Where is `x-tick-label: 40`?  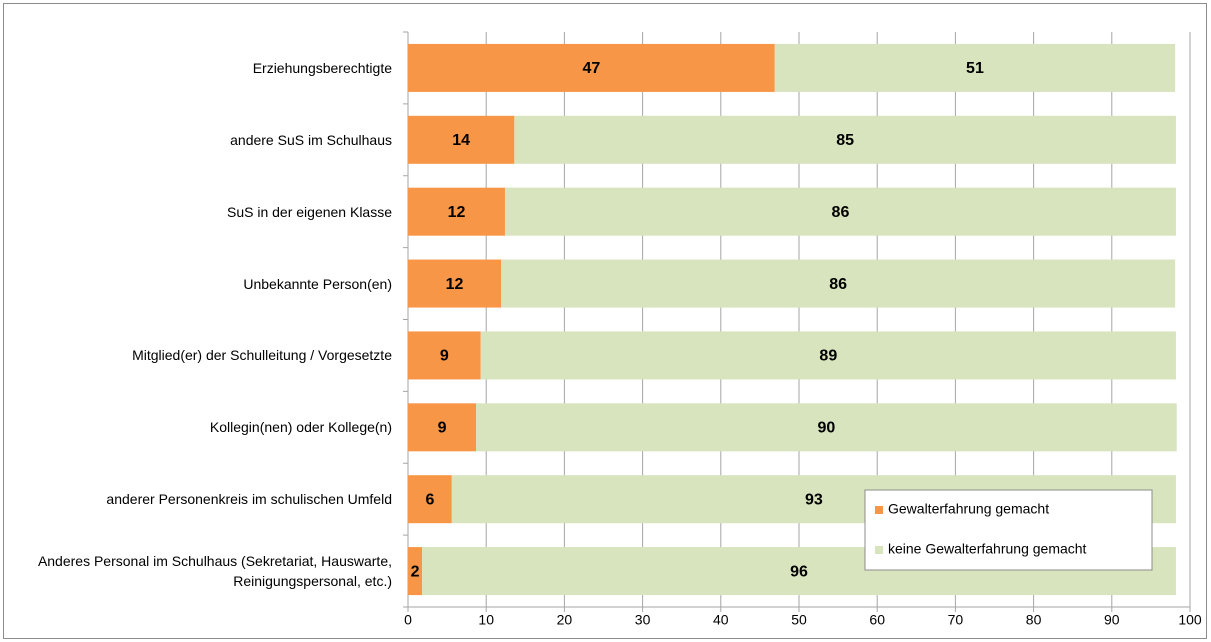 x-tick-label: 40 is located at coordinates (721, 620).